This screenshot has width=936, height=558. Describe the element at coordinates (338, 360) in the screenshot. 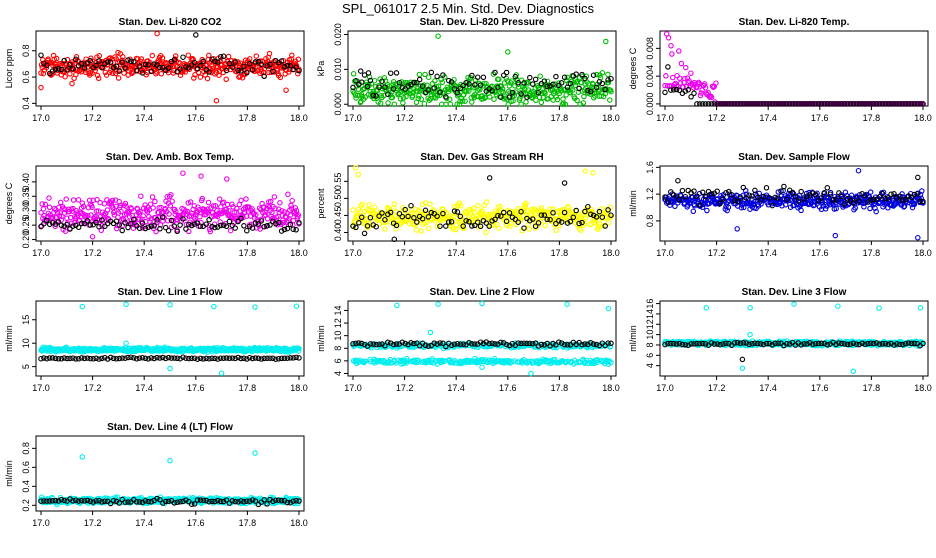

I see `y-tick-label: 6` at that location.